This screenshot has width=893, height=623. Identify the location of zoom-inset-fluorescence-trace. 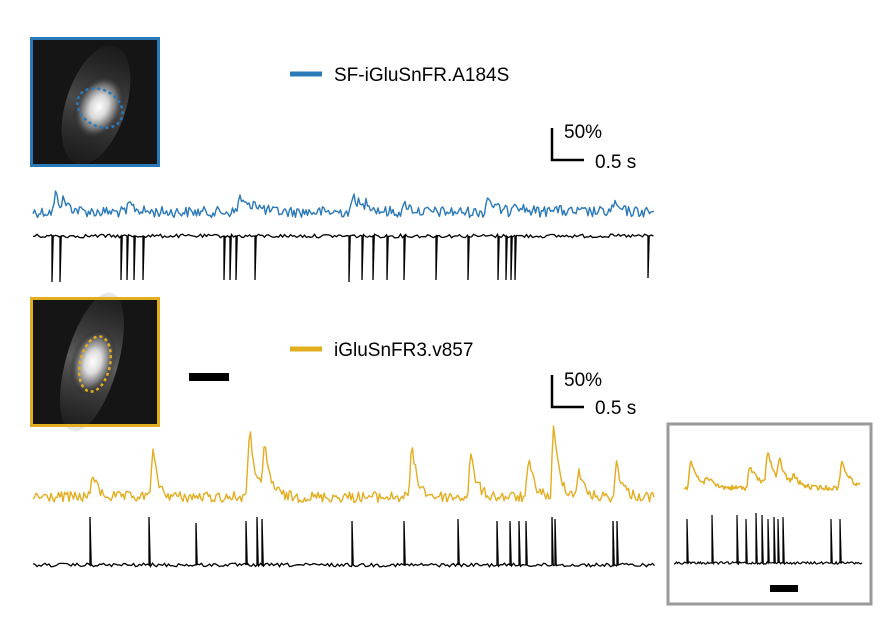
(772, 472).